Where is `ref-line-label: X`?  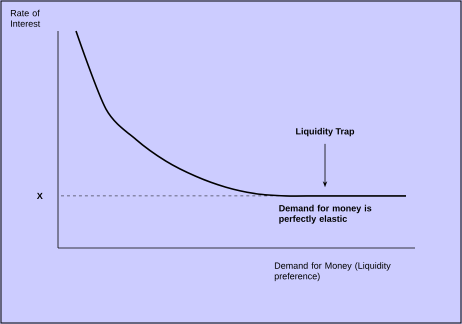 ref-line-label: X is located at coordinates (39, 196).